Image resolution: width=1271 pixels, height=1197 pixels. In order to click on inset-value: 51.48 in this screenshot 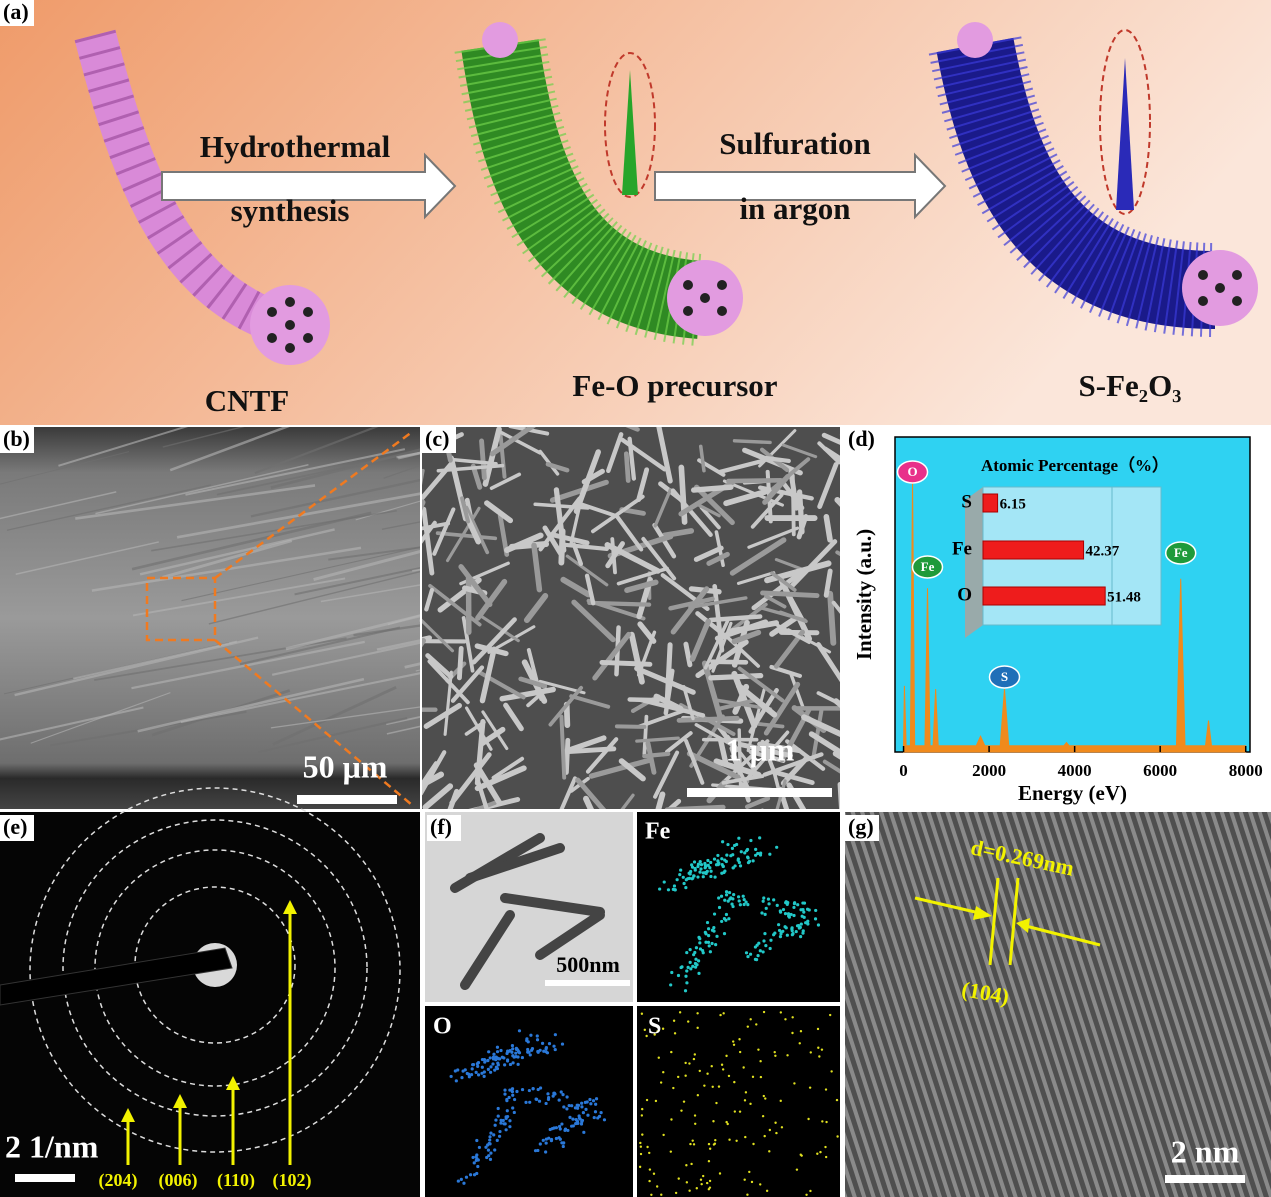, I will do `click(1124, 597)`.